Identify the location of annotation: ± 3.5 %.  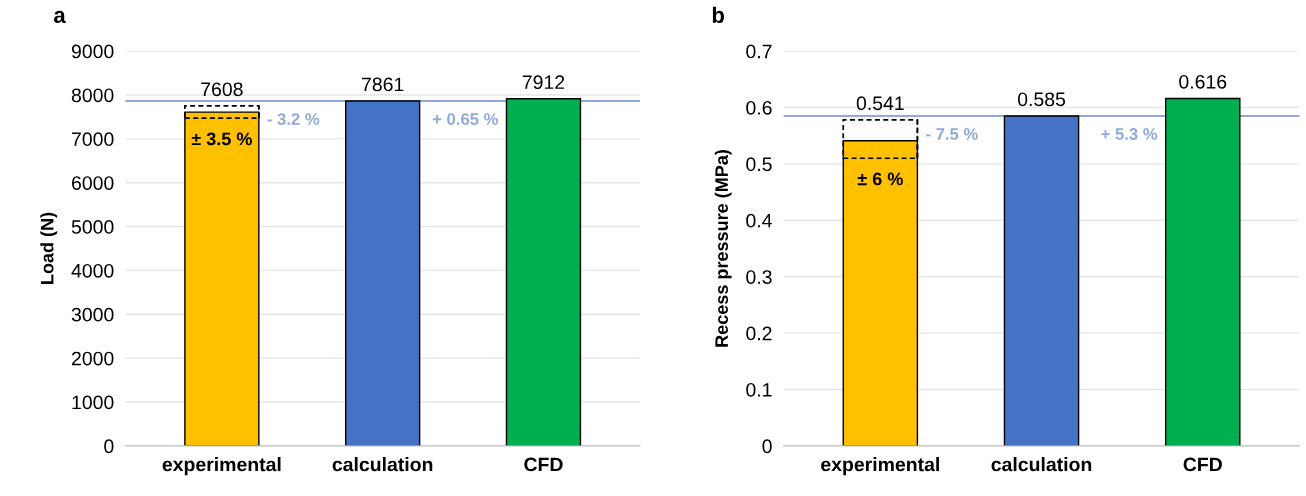
(221, 139).